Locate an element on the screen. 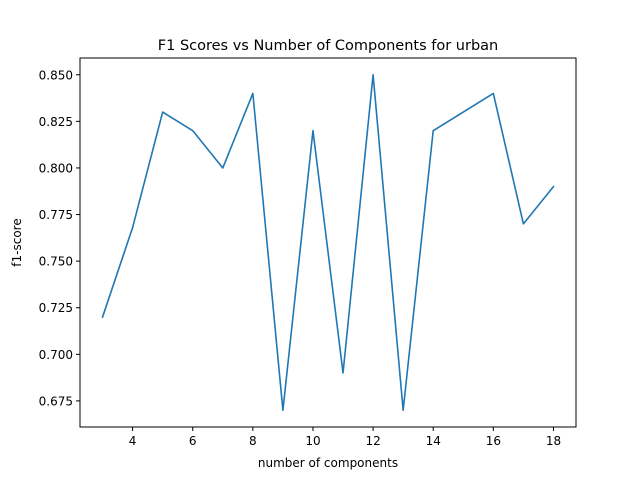 The width and height of the screenshot is (640, 480). y-tick-label: 0.700 is located at coordinates (56, 355).